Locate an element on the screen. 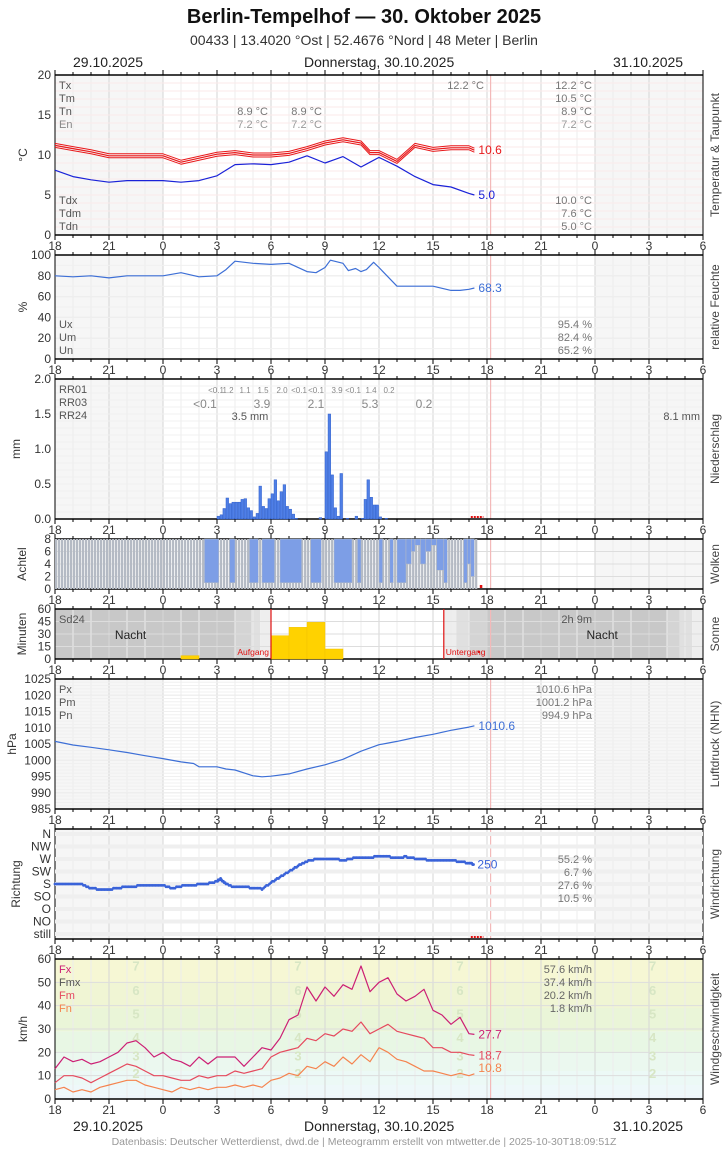  beaufort-label: 4 is located at coordinates (298, 1037).